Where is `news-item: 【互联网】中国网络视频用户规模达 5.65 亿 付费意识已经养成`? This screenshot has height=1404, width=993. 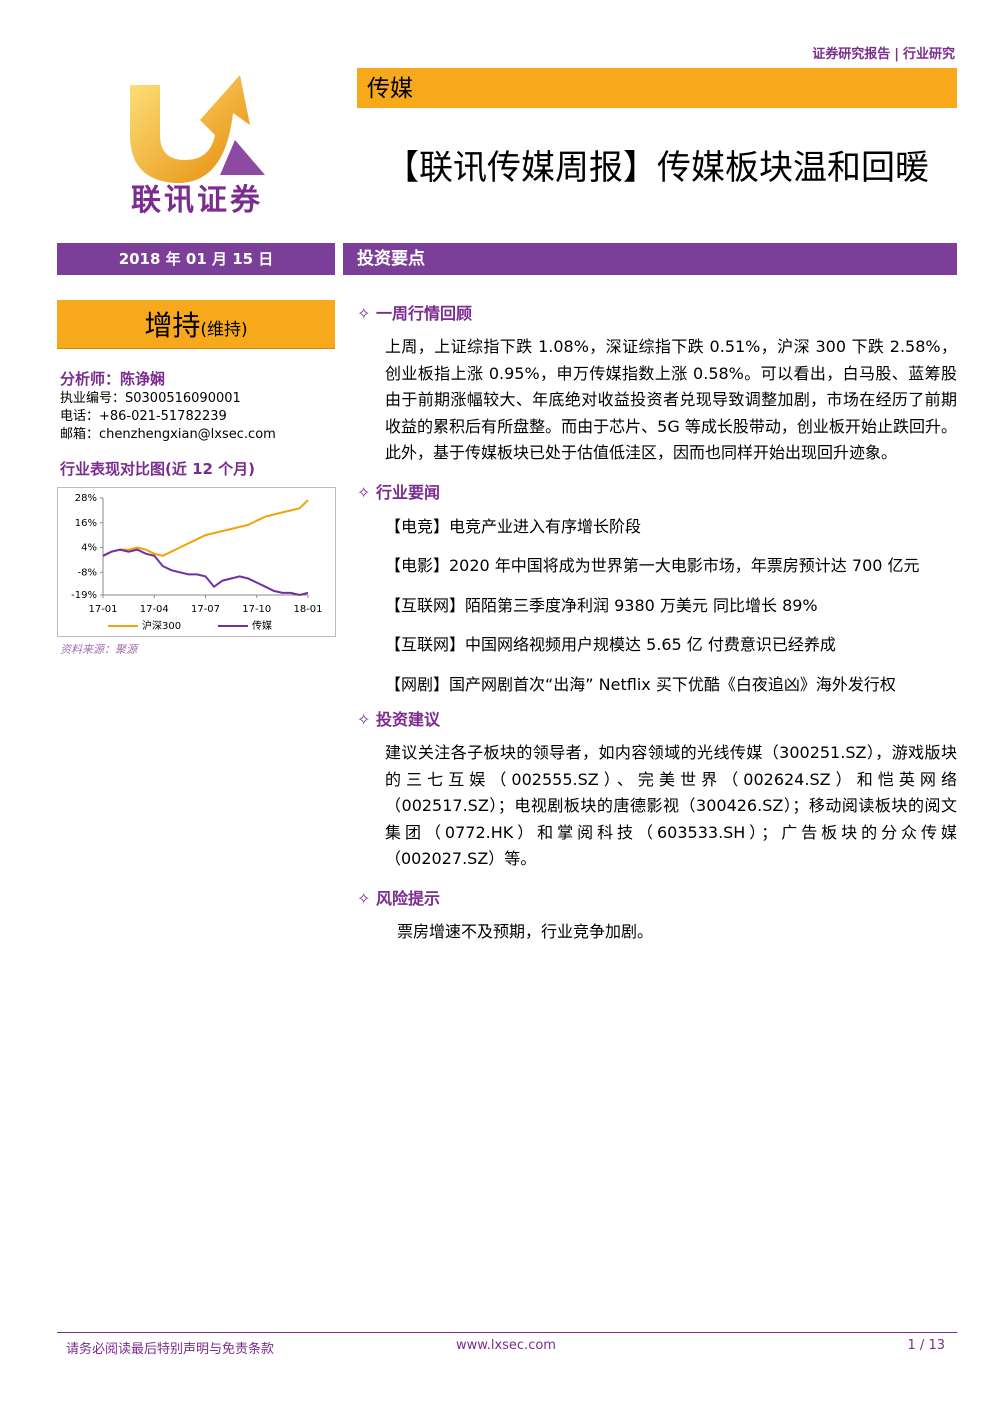 news-item: 【互联网】中国网络视频用户规模达 5.65 亿 付费意识已经养成 is located at coordinates (610, 644).